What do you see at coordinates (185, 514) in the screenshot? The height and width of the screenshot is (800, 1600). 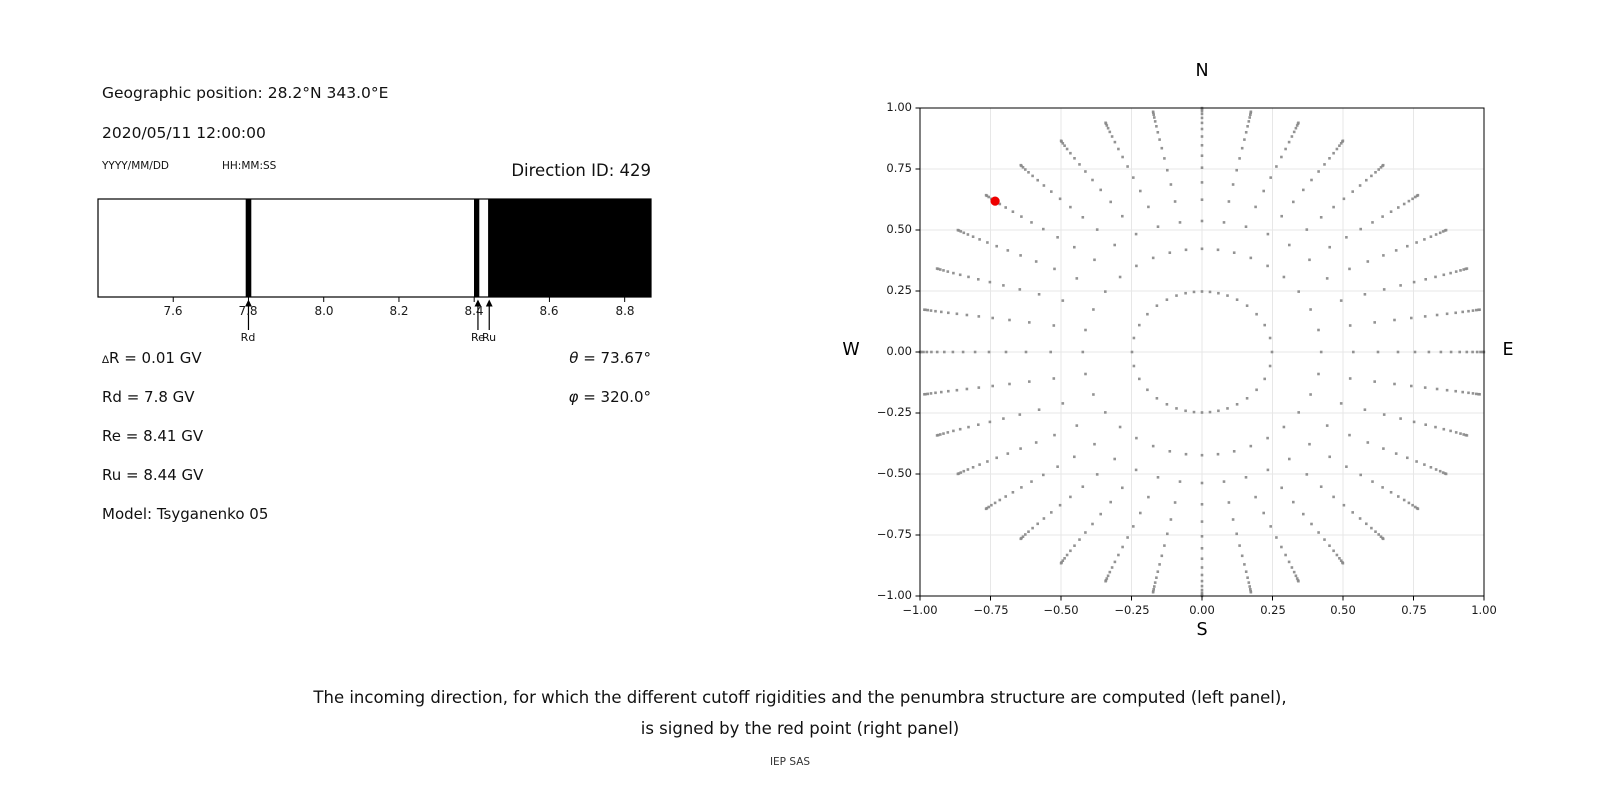 I see `cutoff-value-row: Model: Tsyganenko 05` at bounding box center [185, 514].